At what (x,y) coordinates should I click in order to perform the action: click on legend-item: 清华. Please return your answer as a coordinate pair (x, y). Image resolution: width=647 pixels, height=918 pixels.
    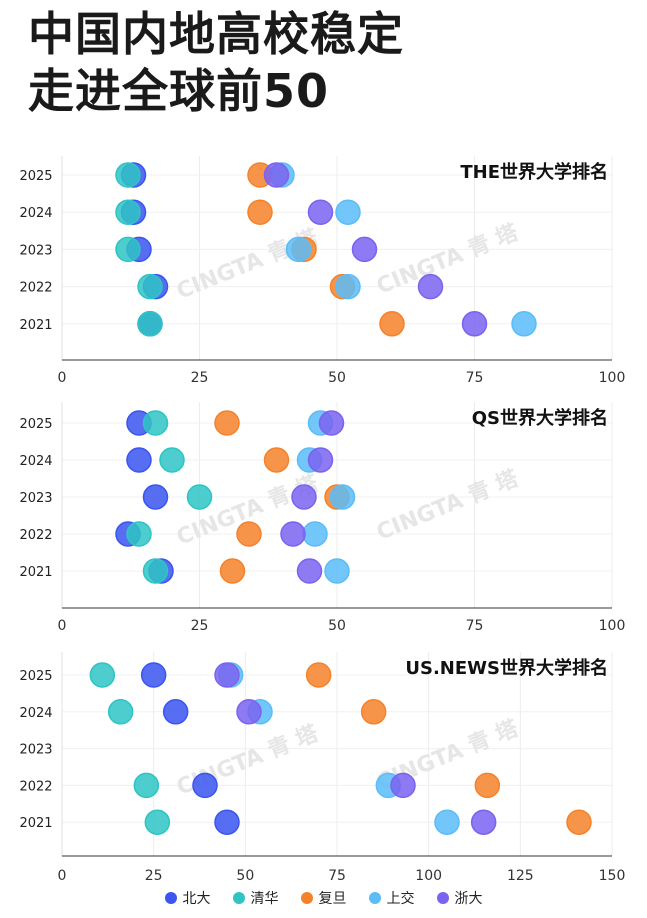
    Looking at the image, I should click on (255, 898).